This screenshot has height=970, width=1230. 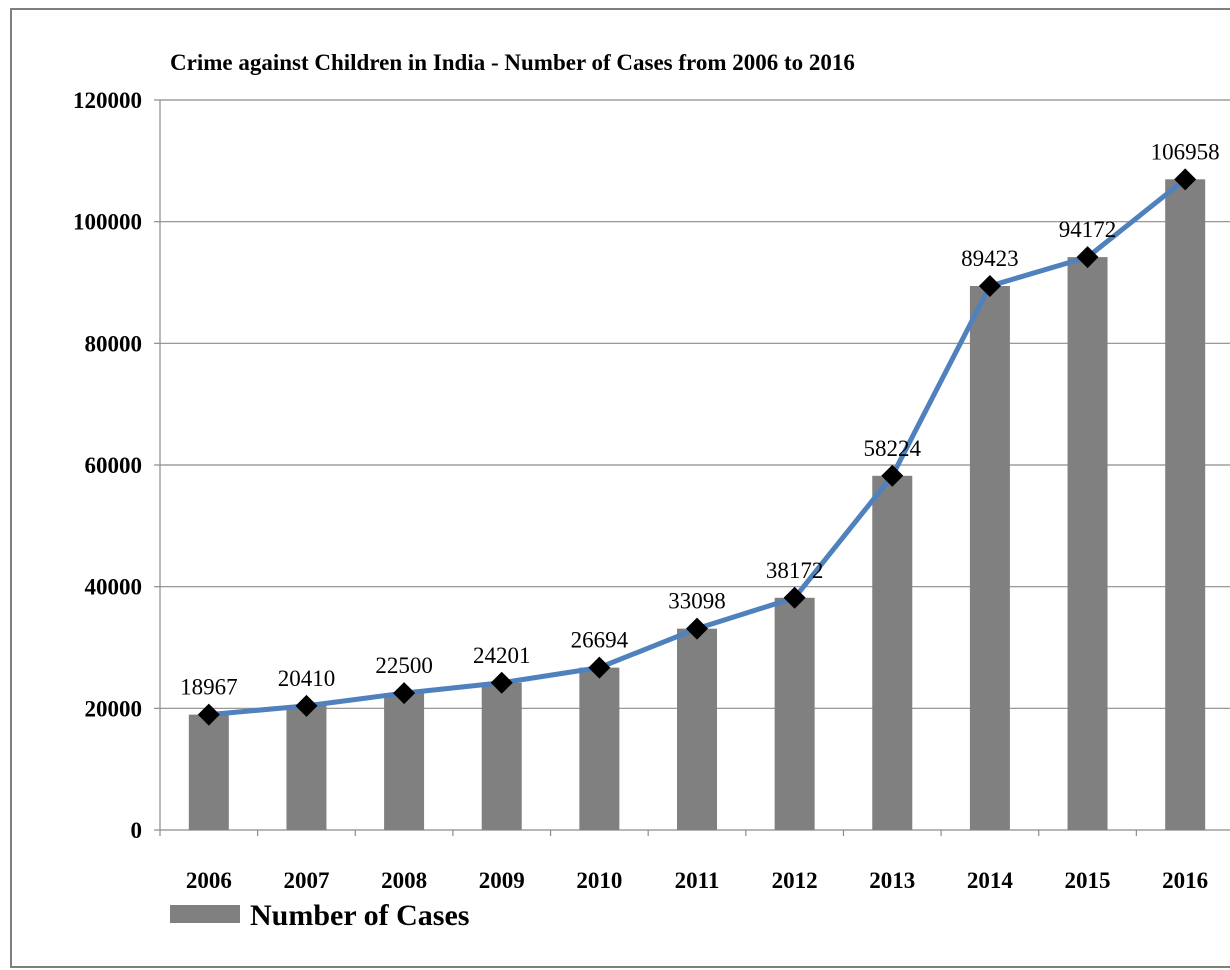 What do you see at coordinates (1088, 880) in the screenshot?
I see `x-tick-label: 2015` at bounding box center [1088, 880].